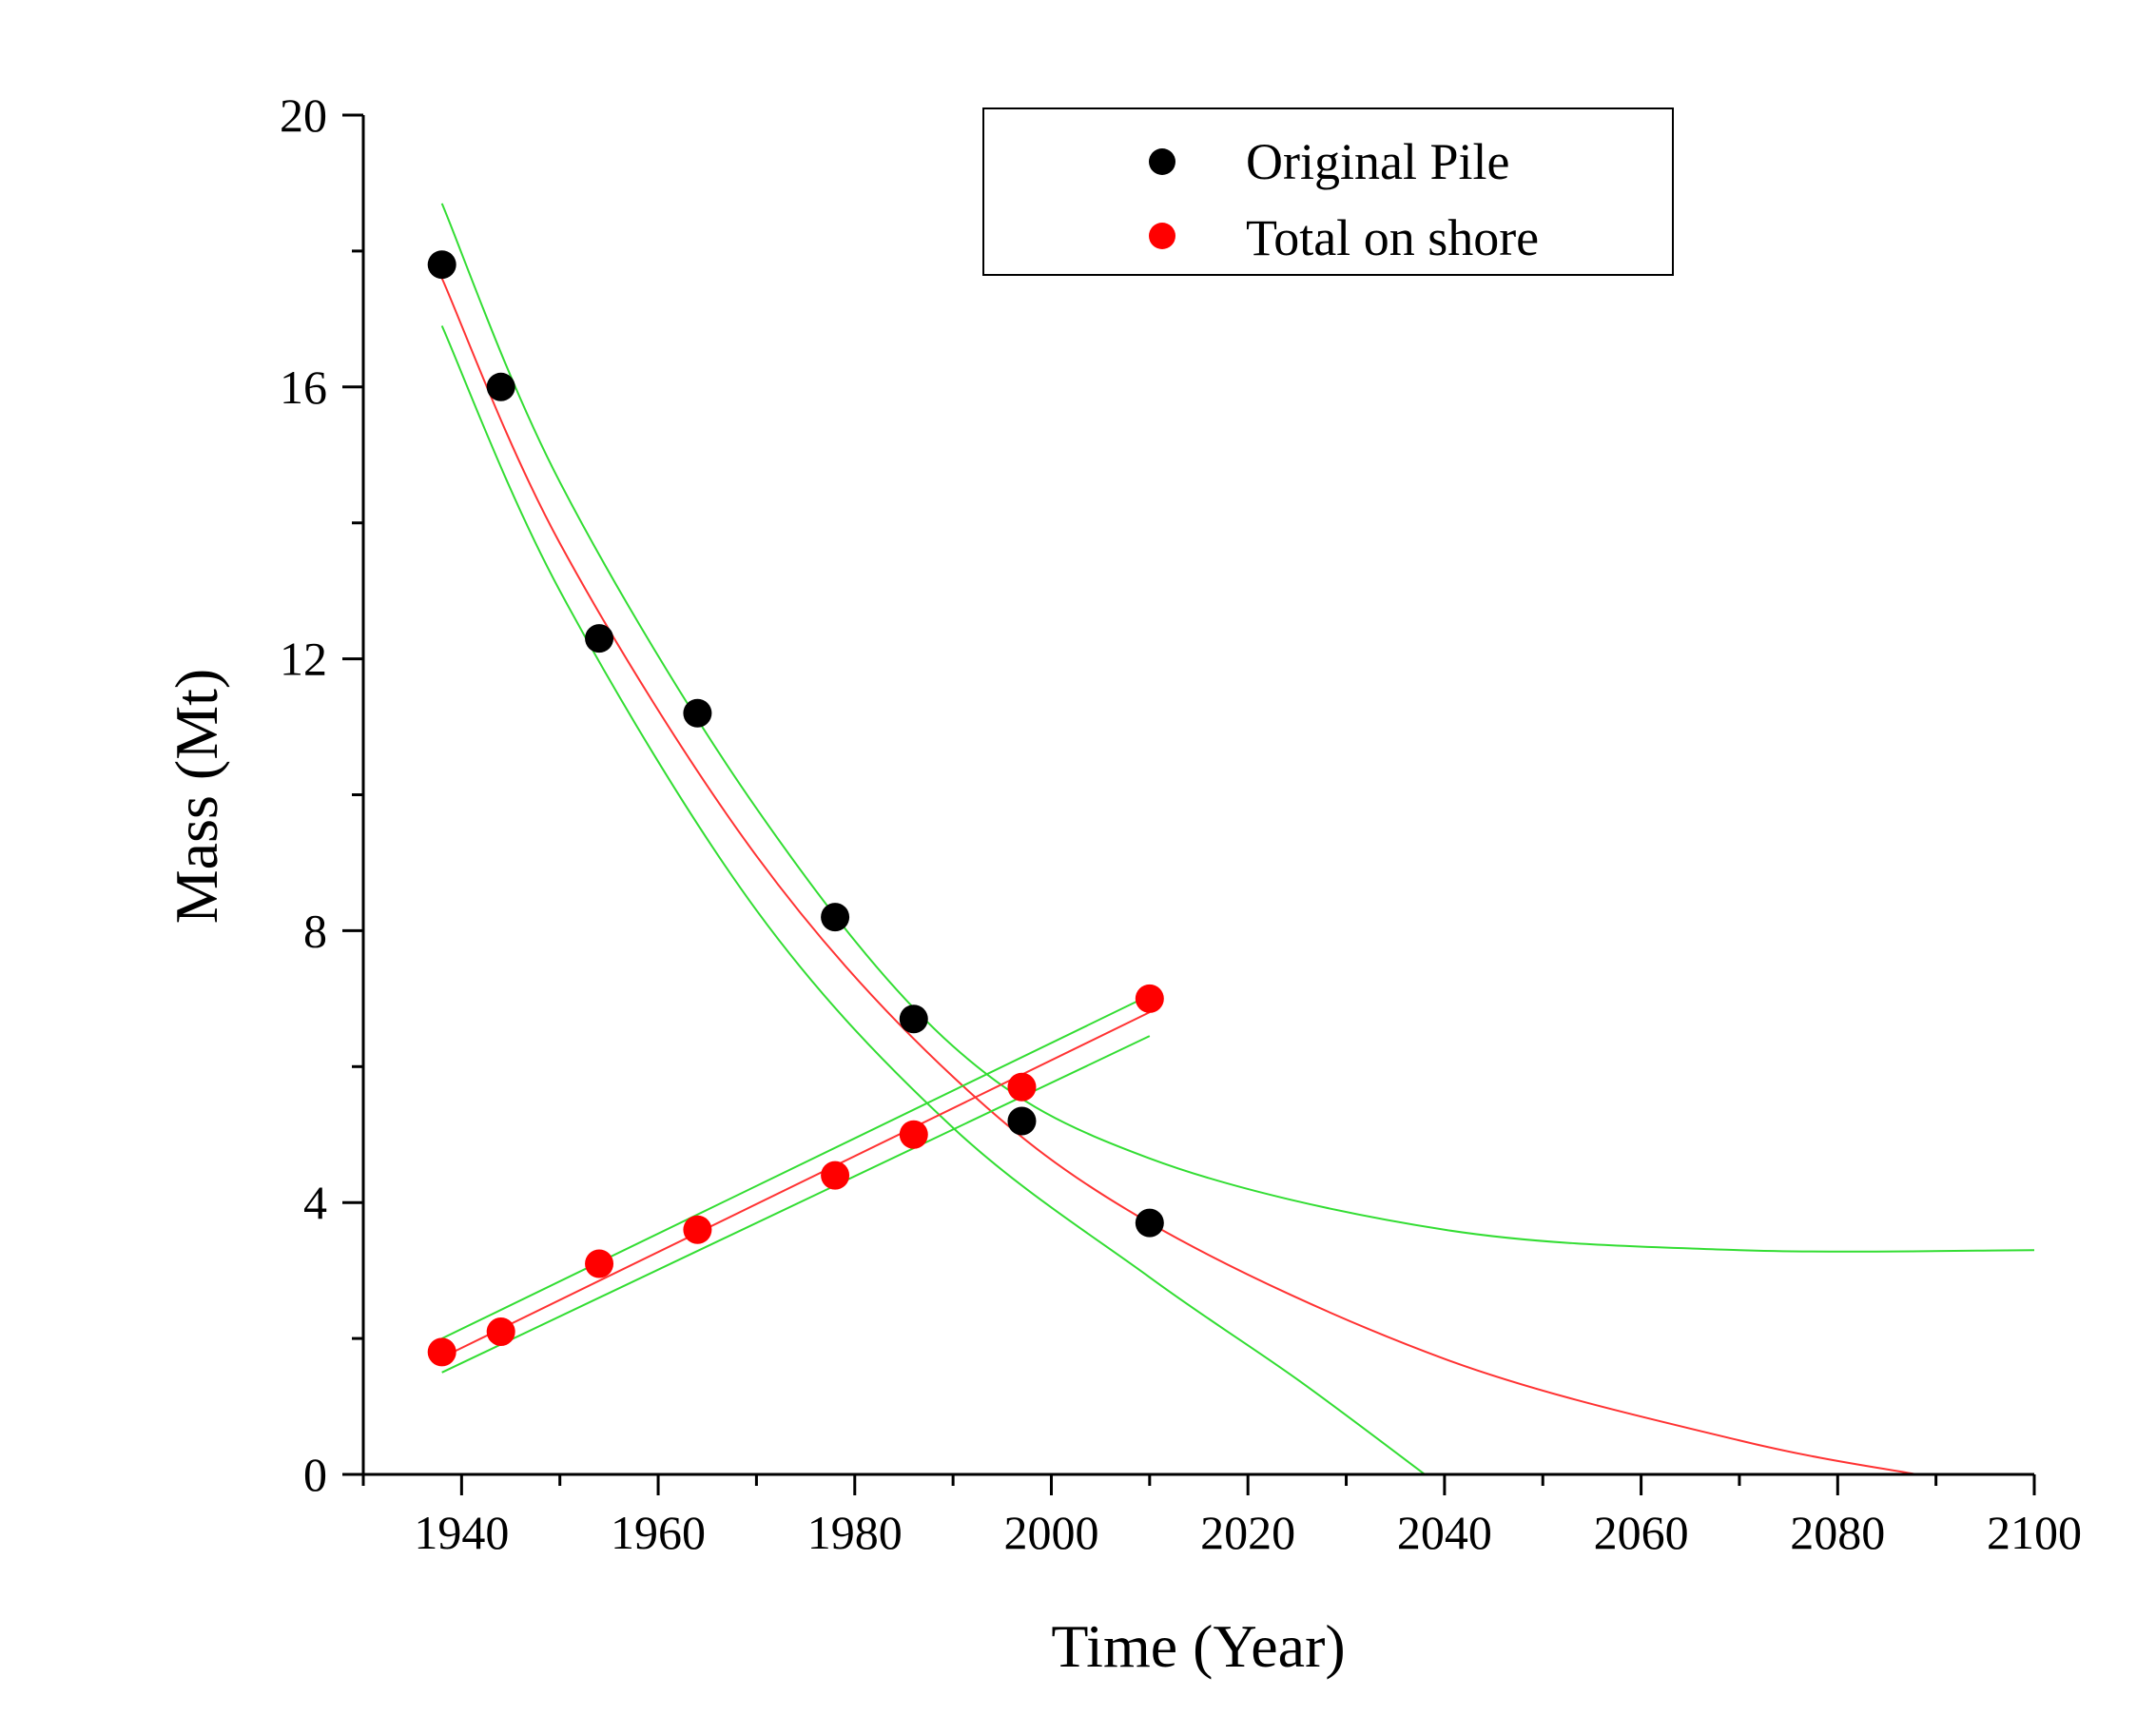  What do you see at coordinates (2034, 1533) in the screenshot?
I see `x-tick-label: 2100` at bounding box center [2034, 1533].